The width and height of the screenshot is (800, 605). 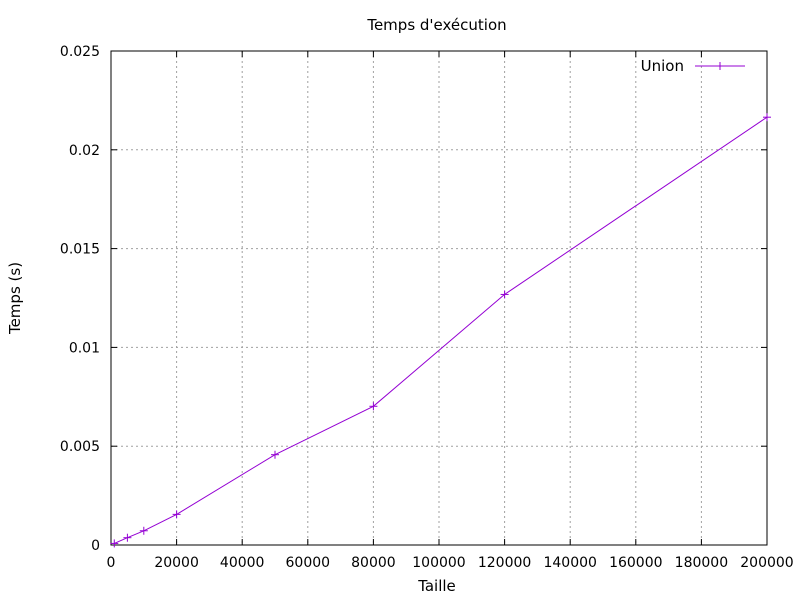 What do you see at coordinates (15, 298) in the screenshot?
I see `y-axis-title: Temps (s)` at bounding box center [15, 298].